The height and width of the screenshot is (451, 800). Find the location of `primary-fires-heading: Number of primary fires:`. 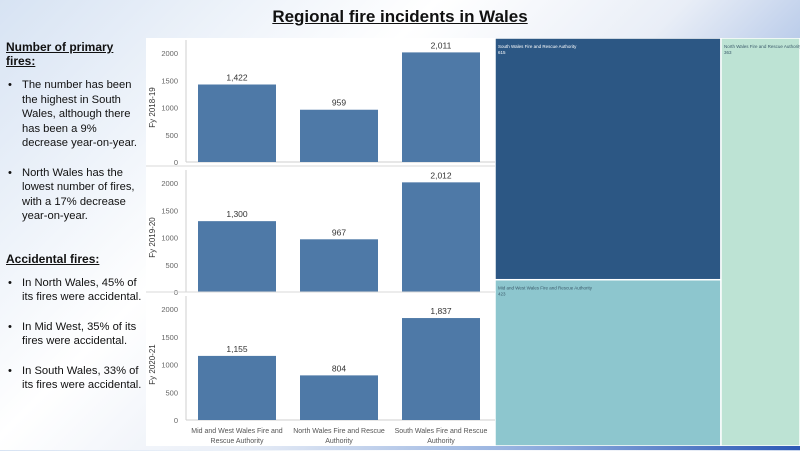

primary-fires-heading: Number of primary fires: is located at coordinates (60, 54).